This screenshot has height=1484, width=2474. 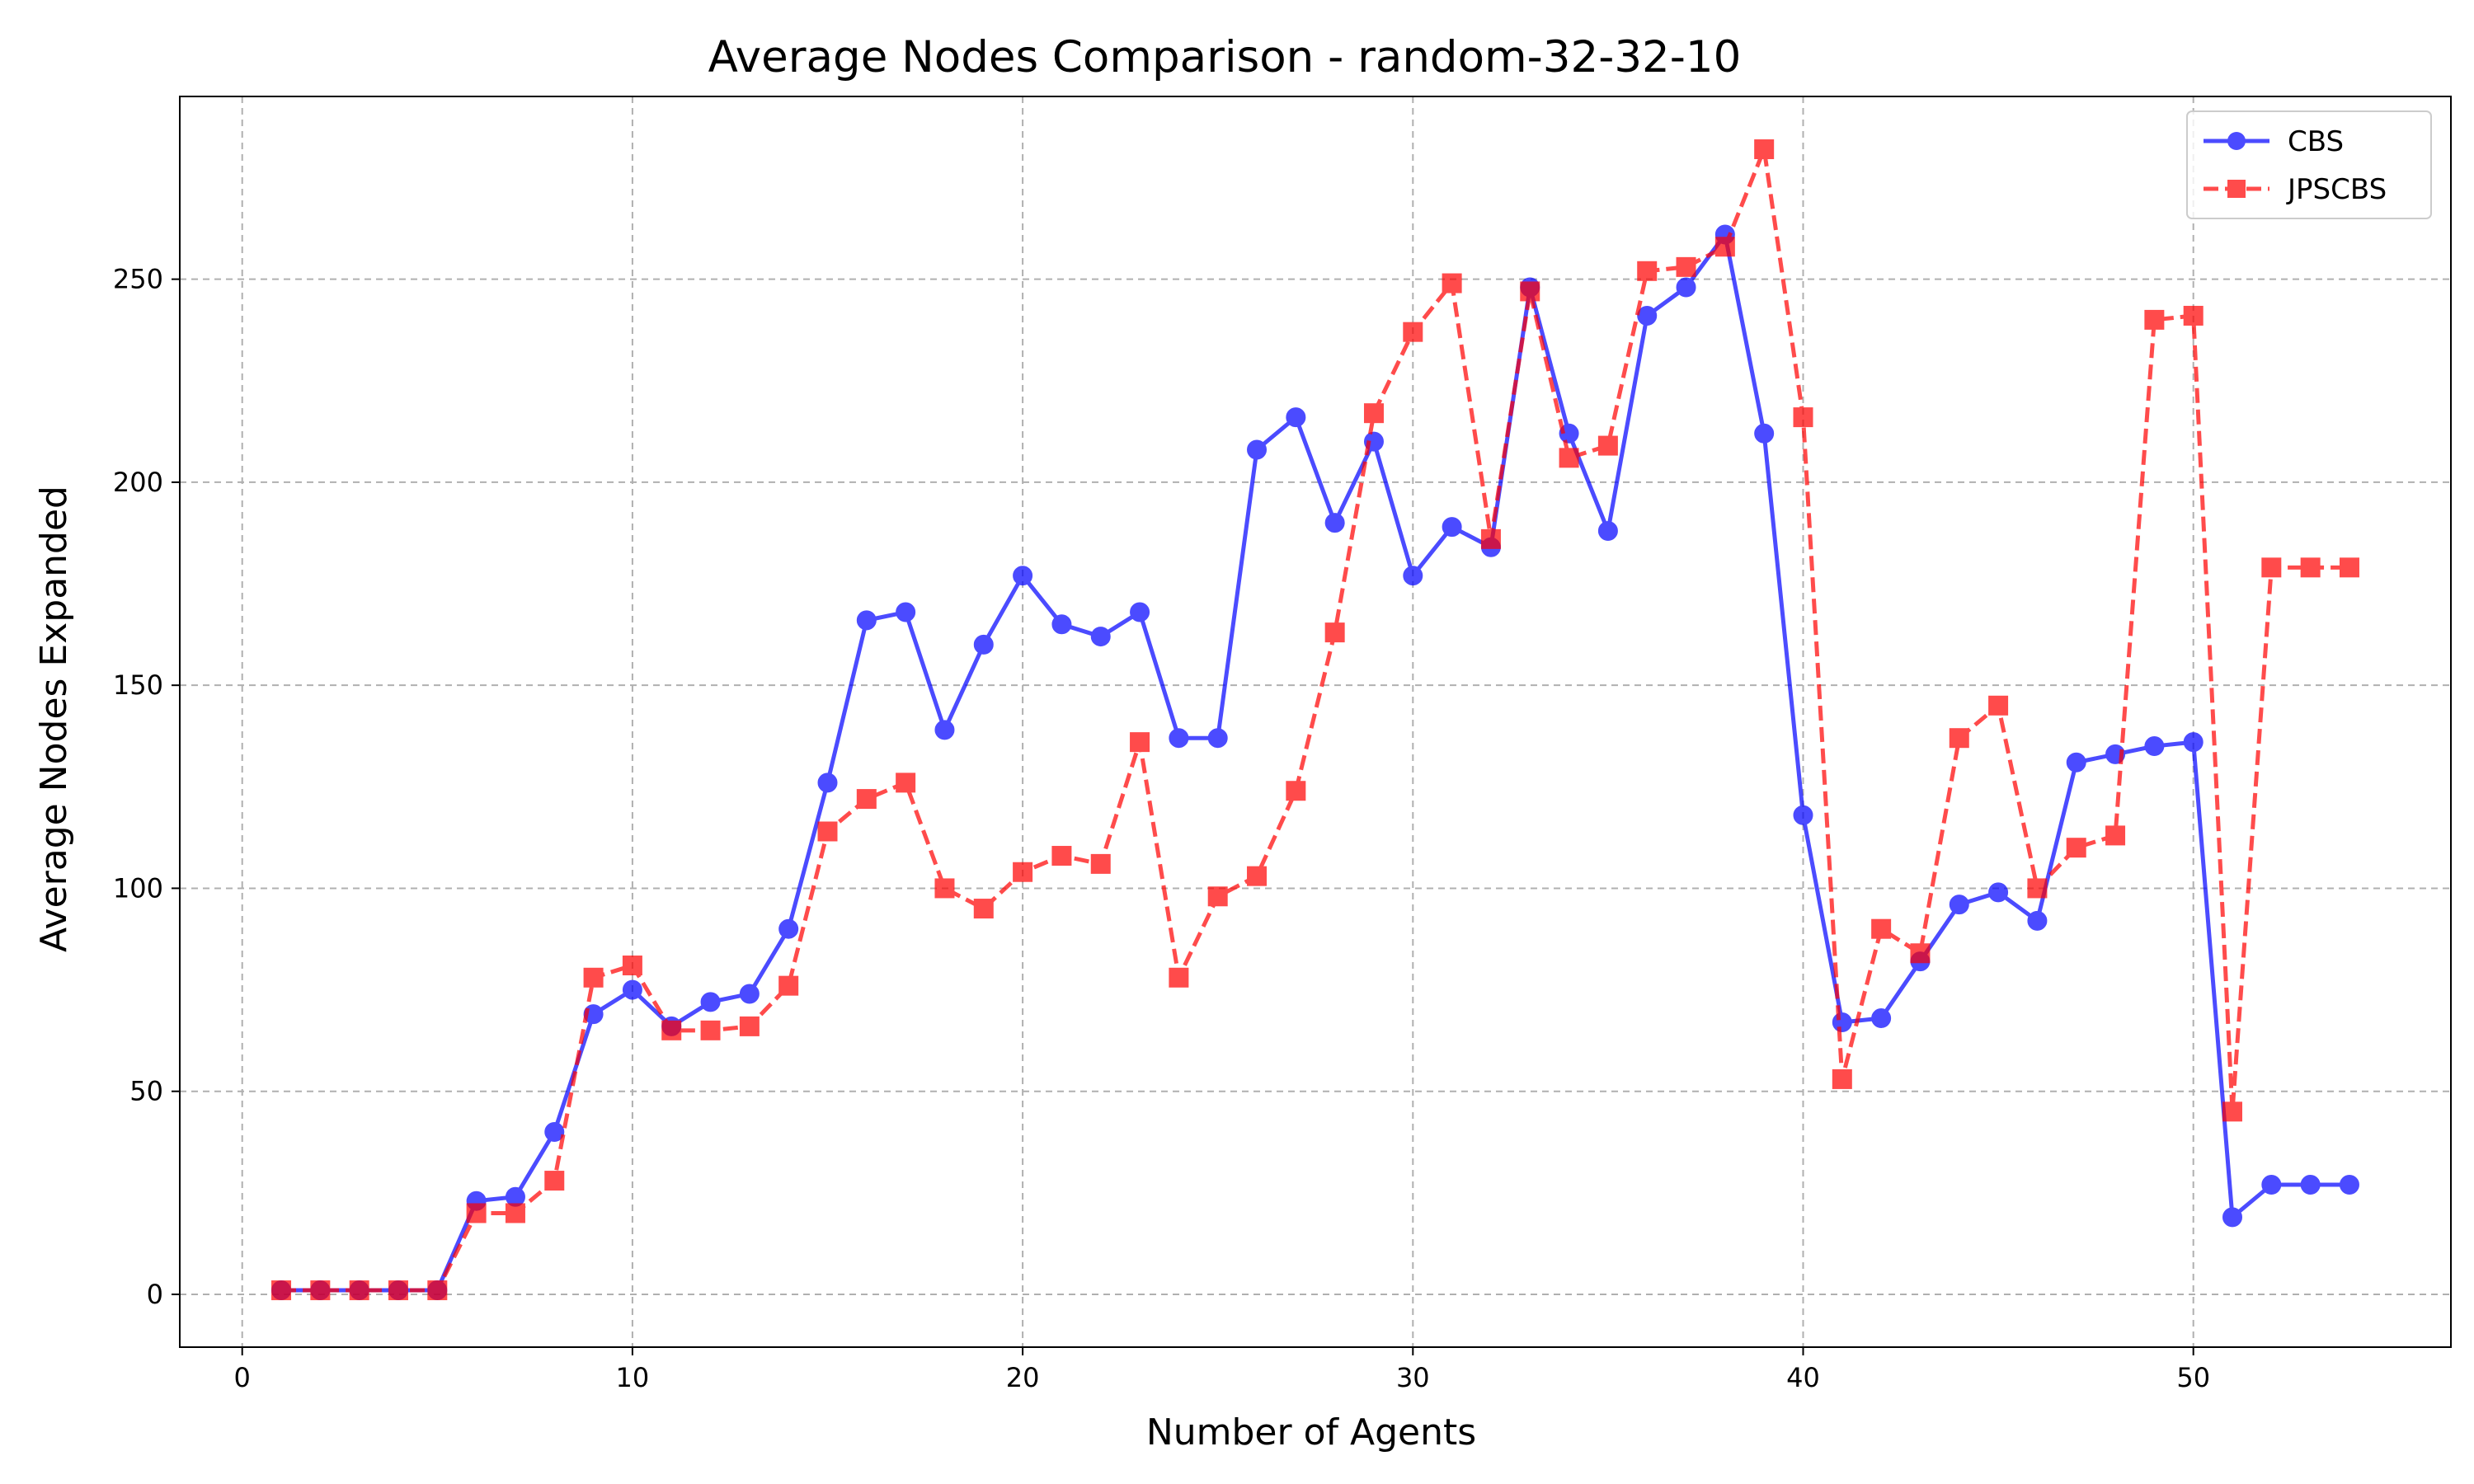 I want to click on x-tick-label: 0, so click(x=242, y=1377).